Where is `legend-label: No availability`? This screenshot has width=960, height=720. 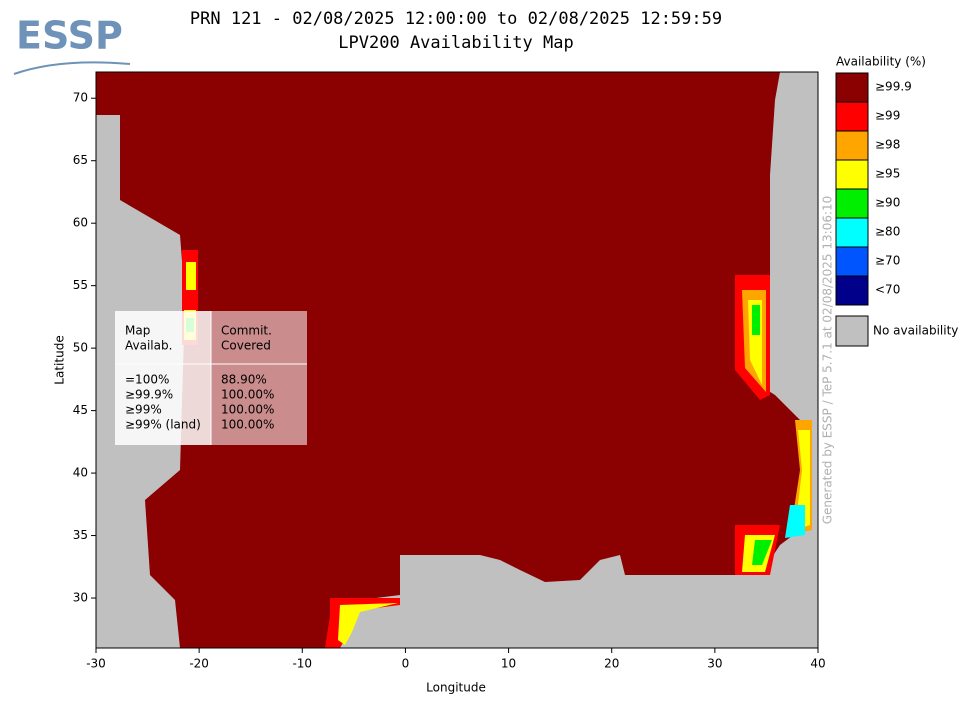 legend-label: No availability is located at coordinates (915, 331).